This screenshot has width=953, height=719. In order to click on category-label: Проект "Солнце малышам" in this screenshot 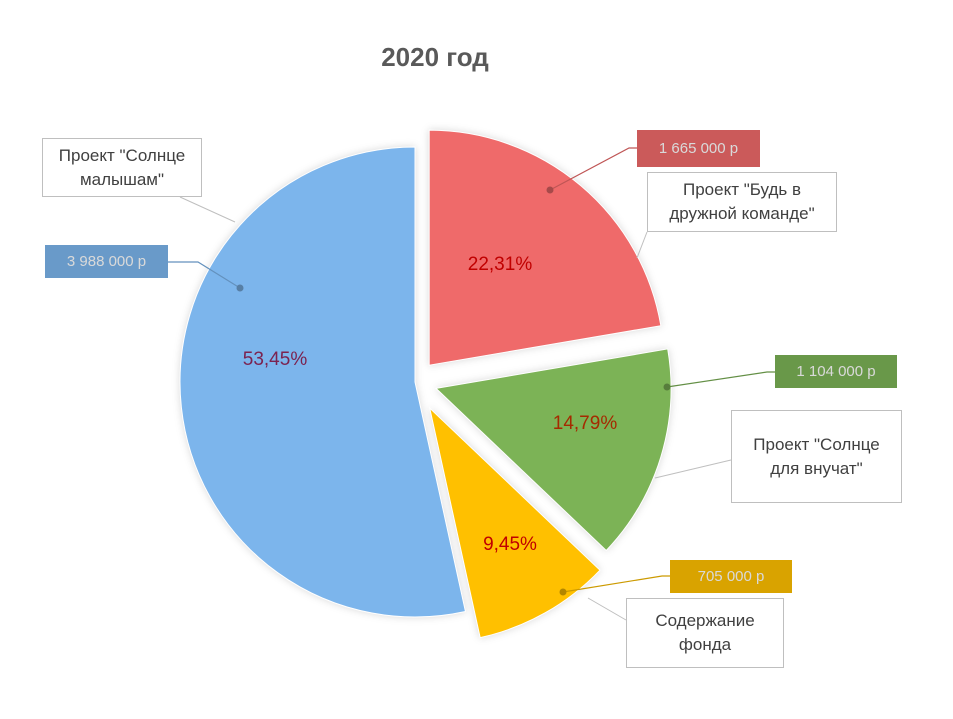, I will do `click(122, 167)`.